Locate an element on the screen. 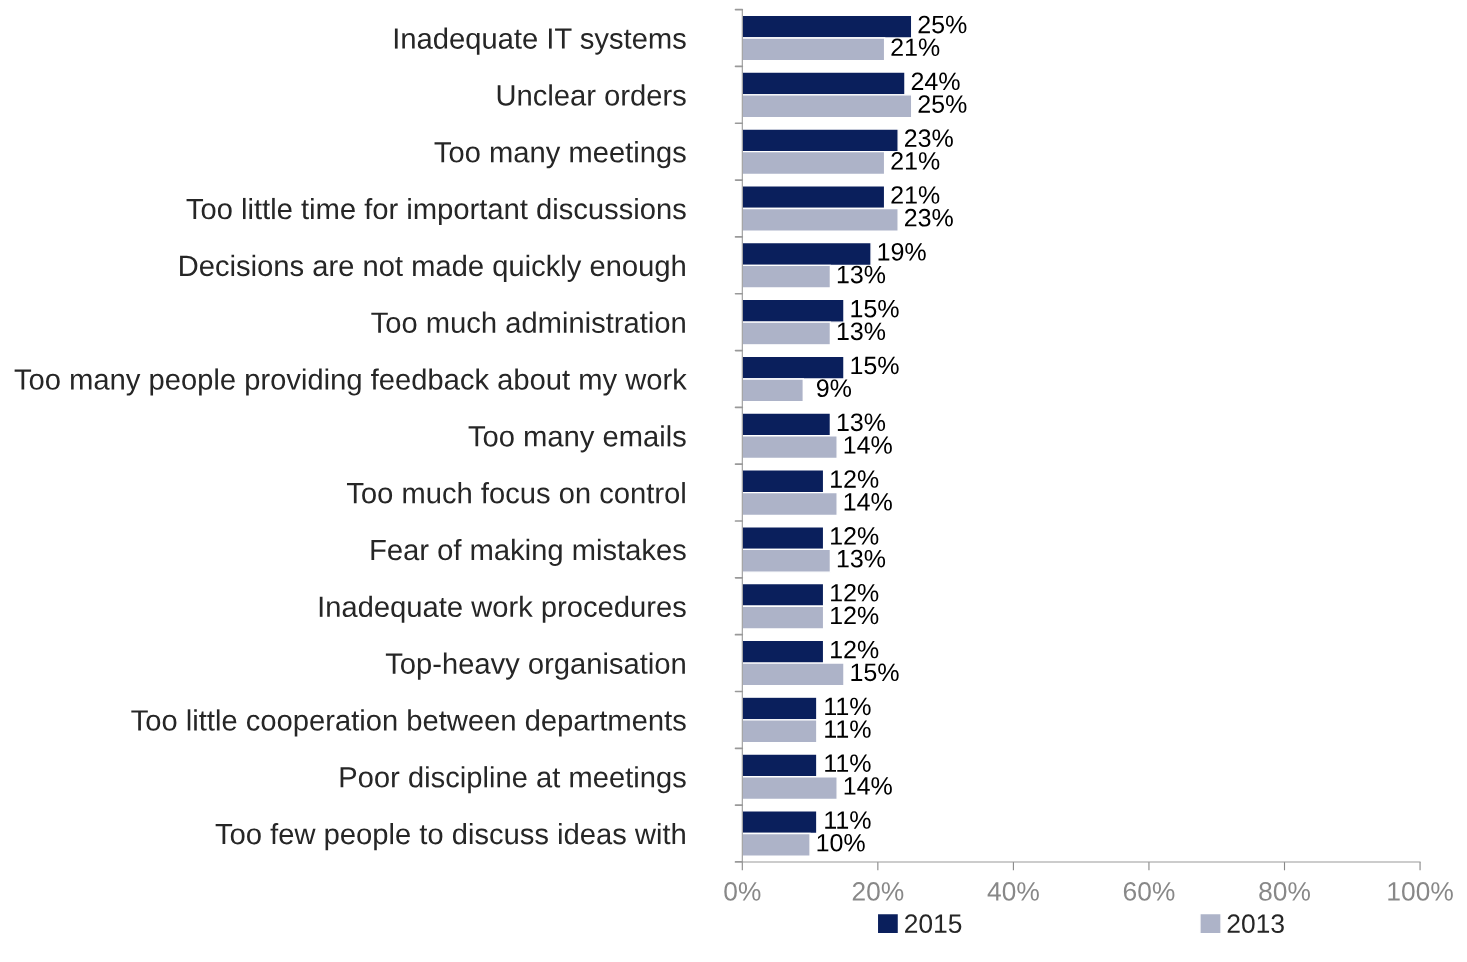 The height and width of the screenshot is (962, 1467). y-tick-label: Too little time for important discussions is located at coordinates (436, 211).